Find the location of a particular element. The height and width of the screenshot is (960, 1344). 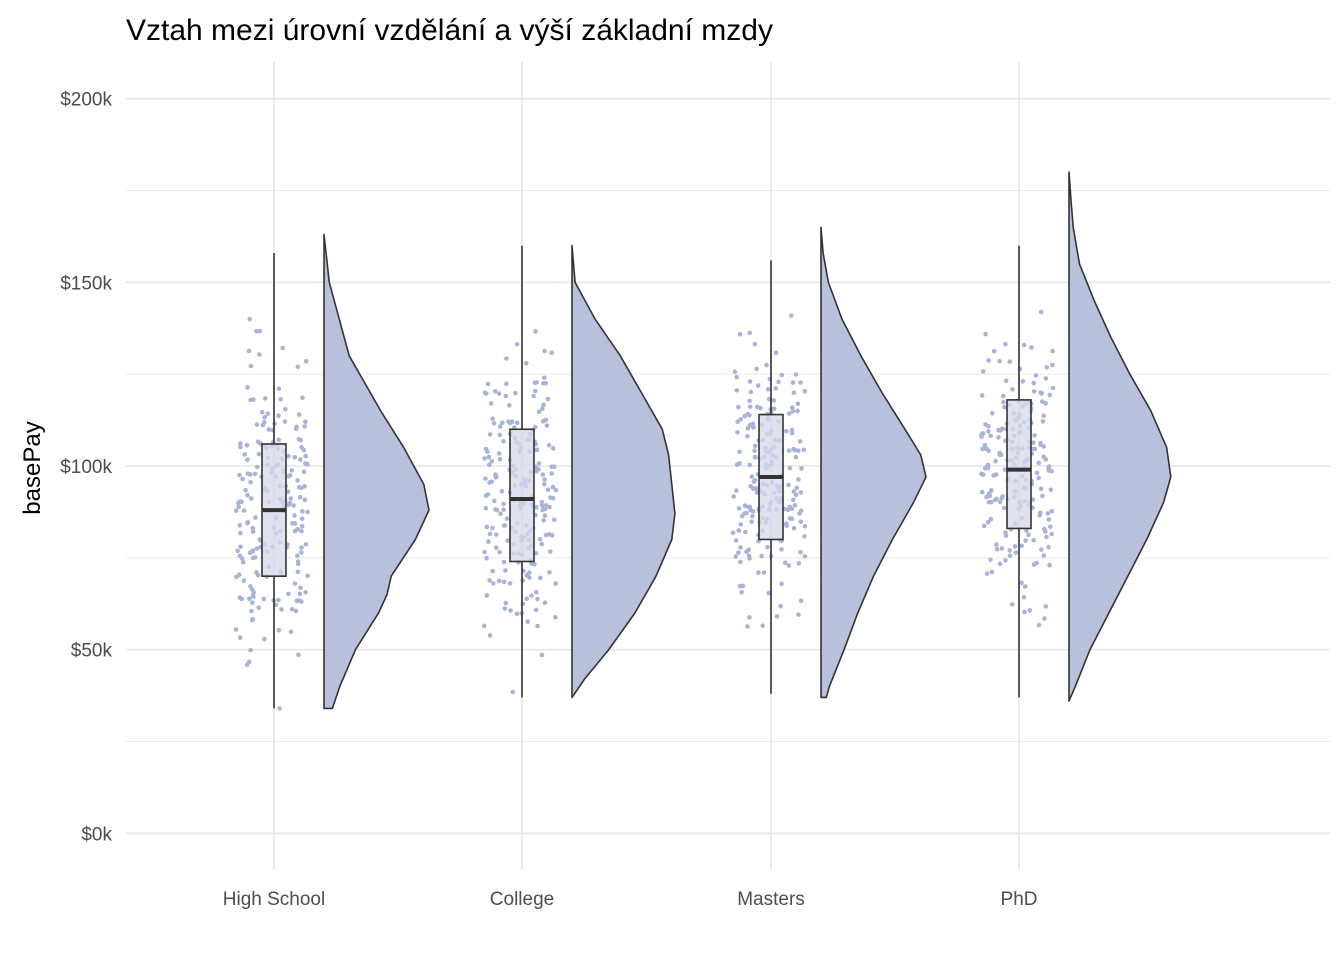

y-tick-label: $150k is located at coordinates (86, 283).